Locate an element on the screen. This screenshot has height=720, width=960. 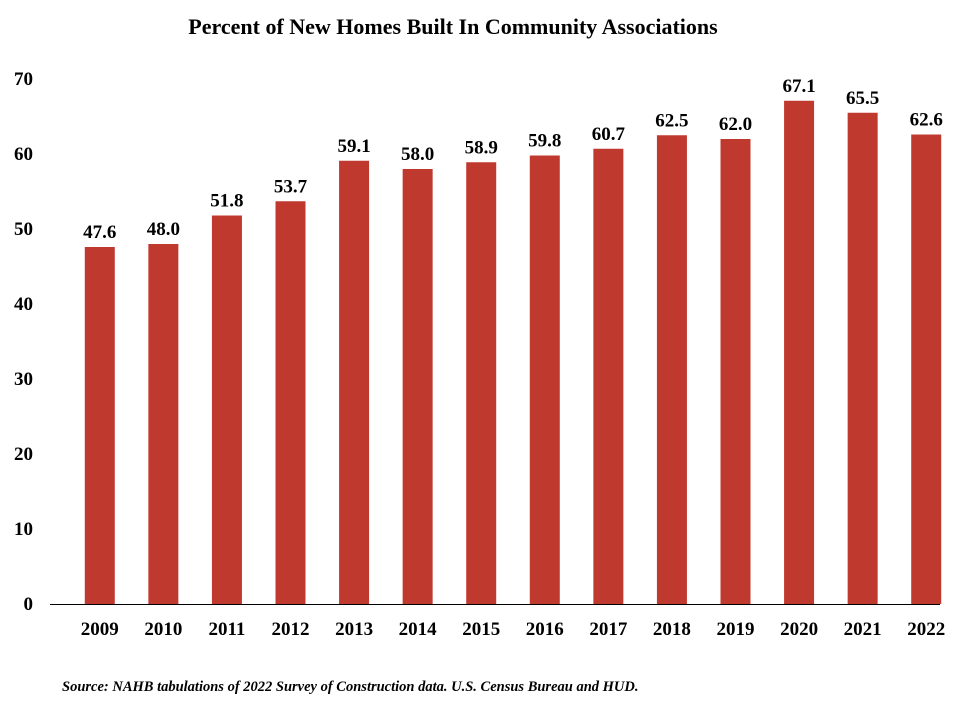
x-tick-label-2016: 2016 is located at coordinates (545, 629).